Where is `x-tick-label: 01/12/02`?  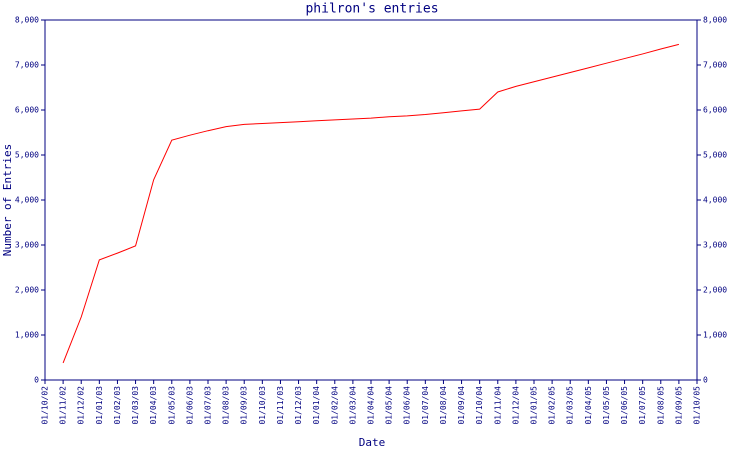 x-tick-label: 01/12/02 is located at coordinates (81, 405).